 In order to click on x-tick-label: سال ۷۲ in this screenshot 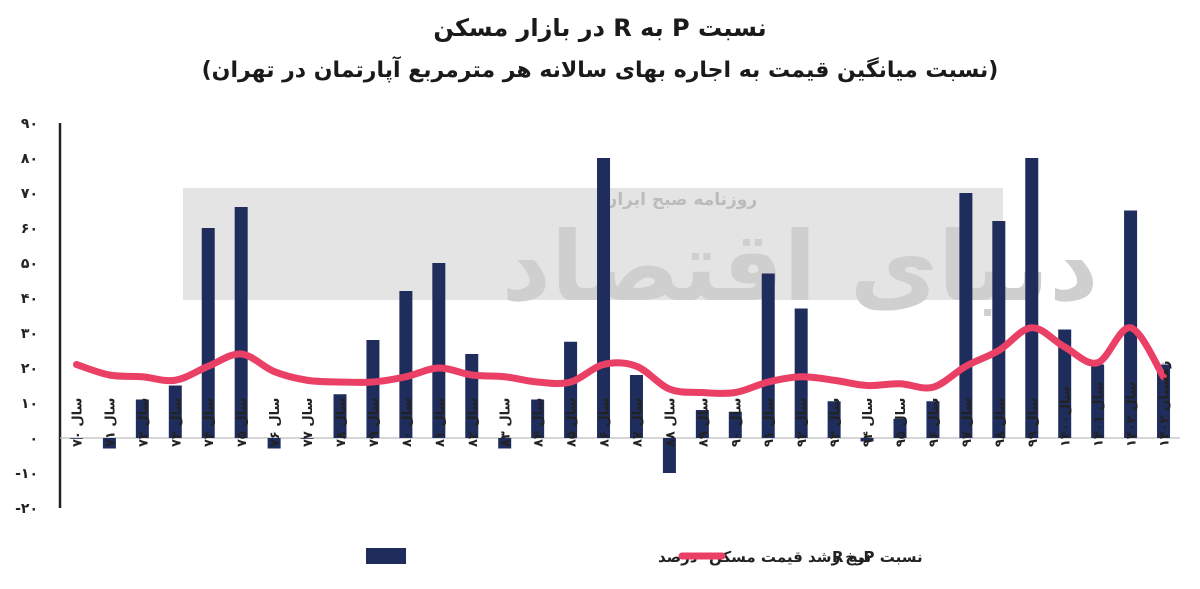, I will do `click(143, 422)`.